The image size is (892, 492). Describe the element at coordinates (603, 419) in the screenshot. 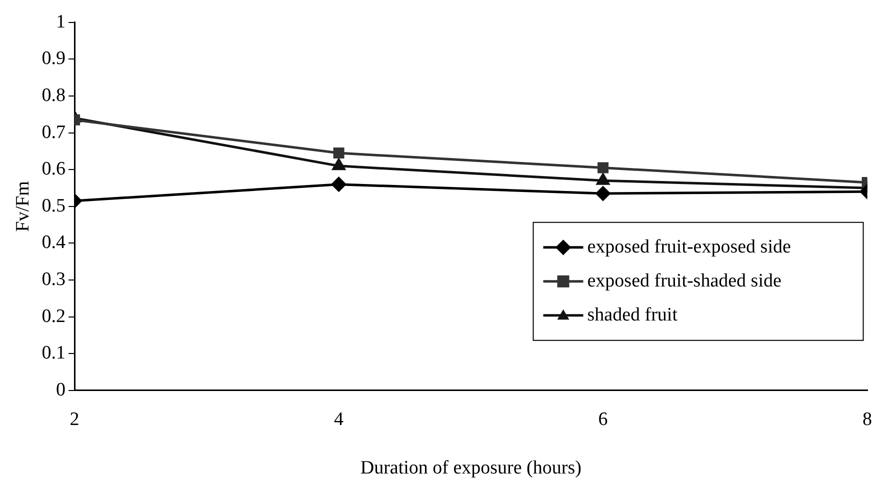

I see `x-tick-label: 6` at that location.